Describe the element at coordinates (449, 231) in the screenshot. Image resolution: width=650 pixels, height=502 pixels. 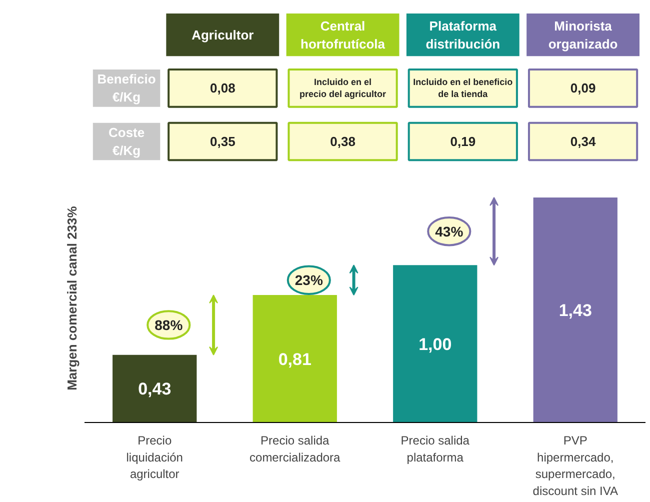
I see `annotation: 43%` at that location.